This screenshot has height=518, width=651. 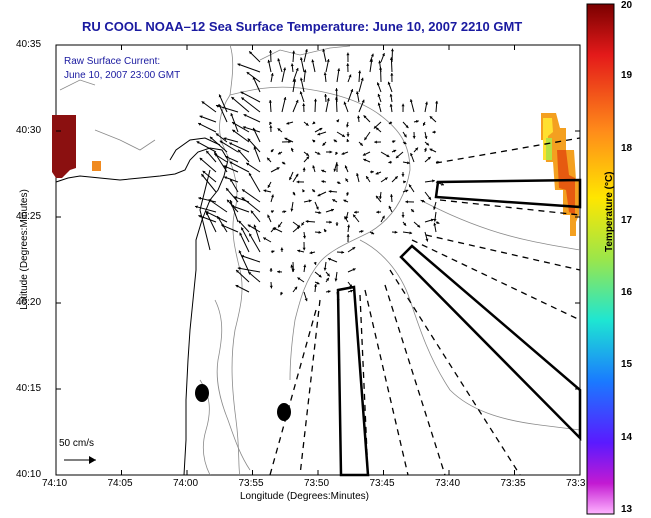 I want to click on x-tick-label: 73:45, so click(x=382, y=483).